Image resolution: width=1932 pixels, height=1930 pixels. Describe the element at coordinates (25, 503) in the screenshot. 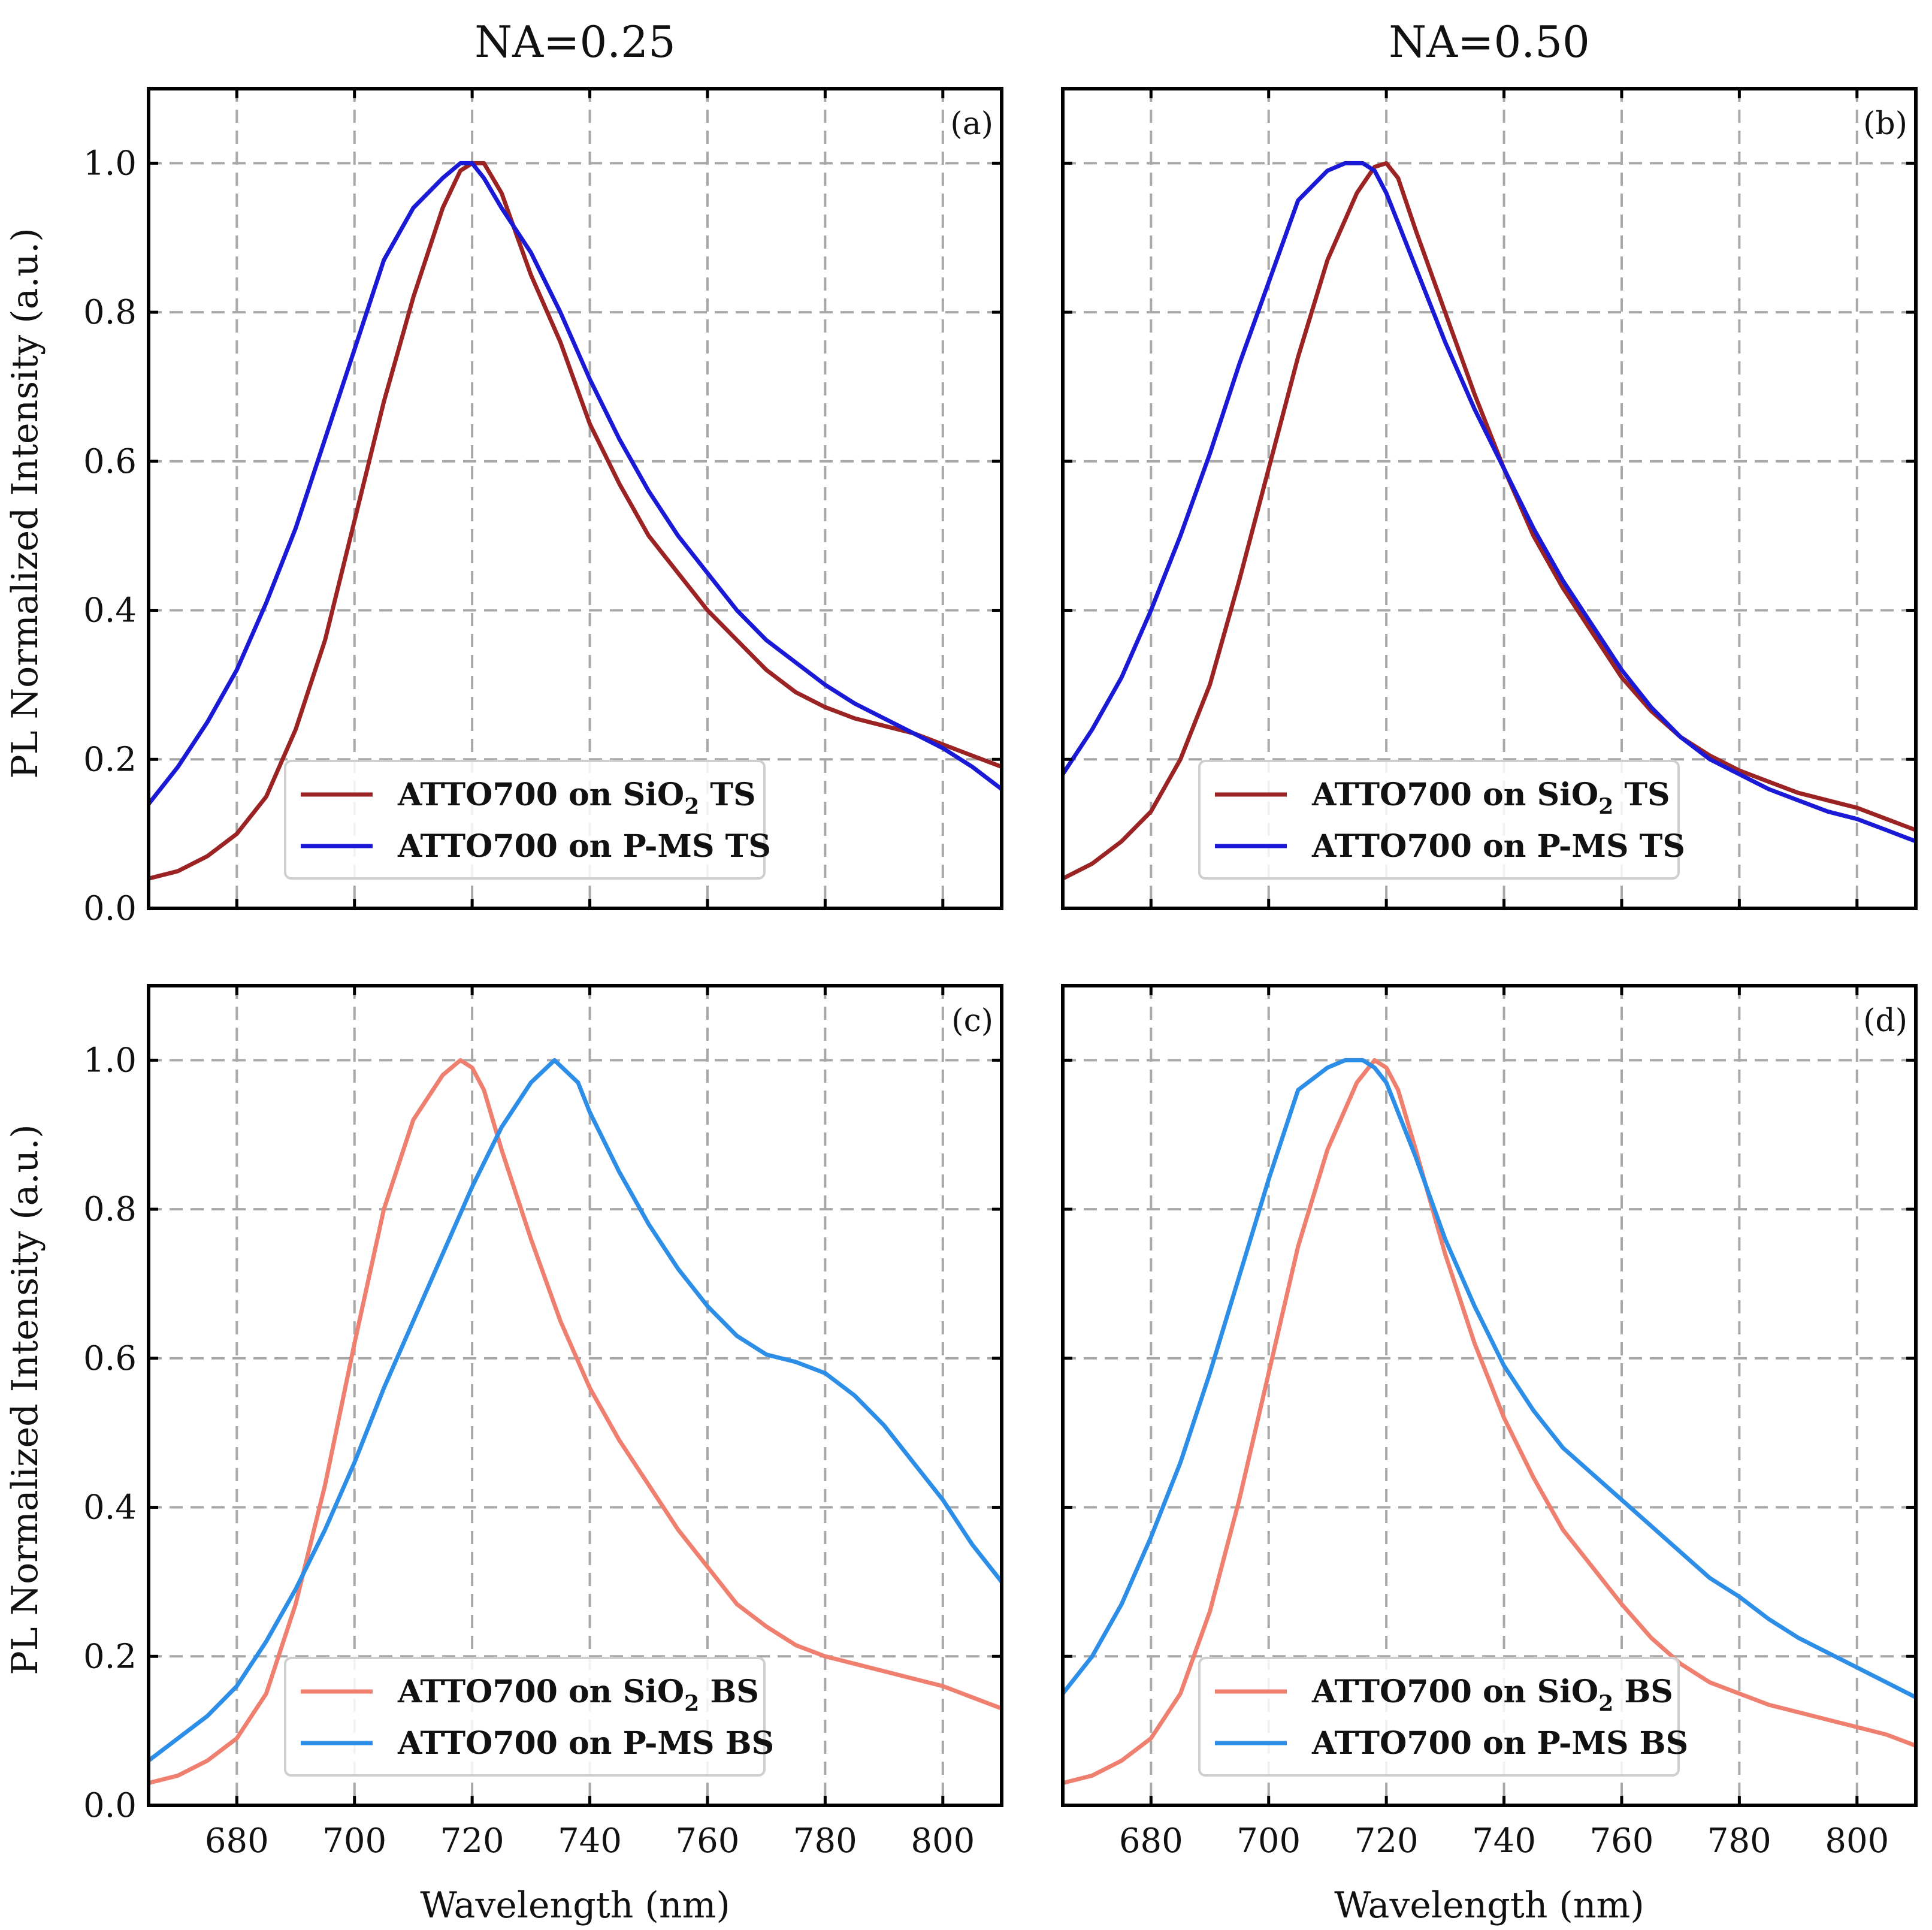

I see `ylabel-top: PL Normalized Intensity (a.u.)` at that location.